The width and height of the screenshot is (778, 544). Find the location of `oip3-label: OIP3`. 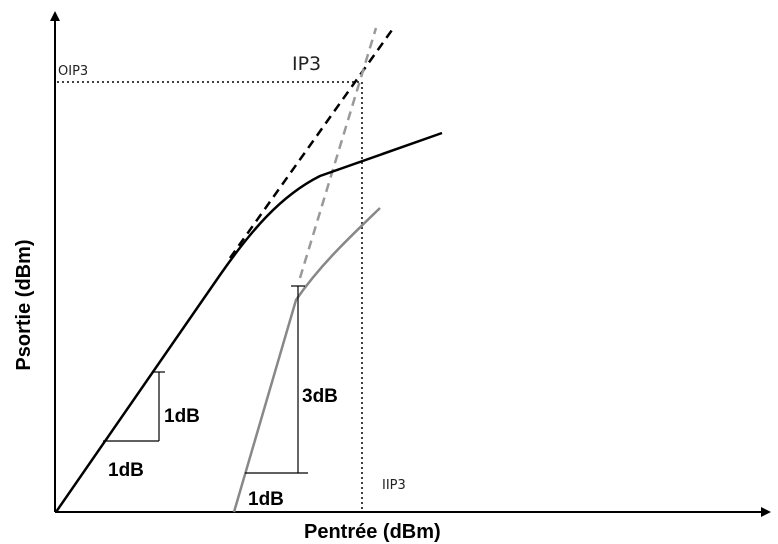

oip3-label: OIP3 is located at coordinates (73, 71).